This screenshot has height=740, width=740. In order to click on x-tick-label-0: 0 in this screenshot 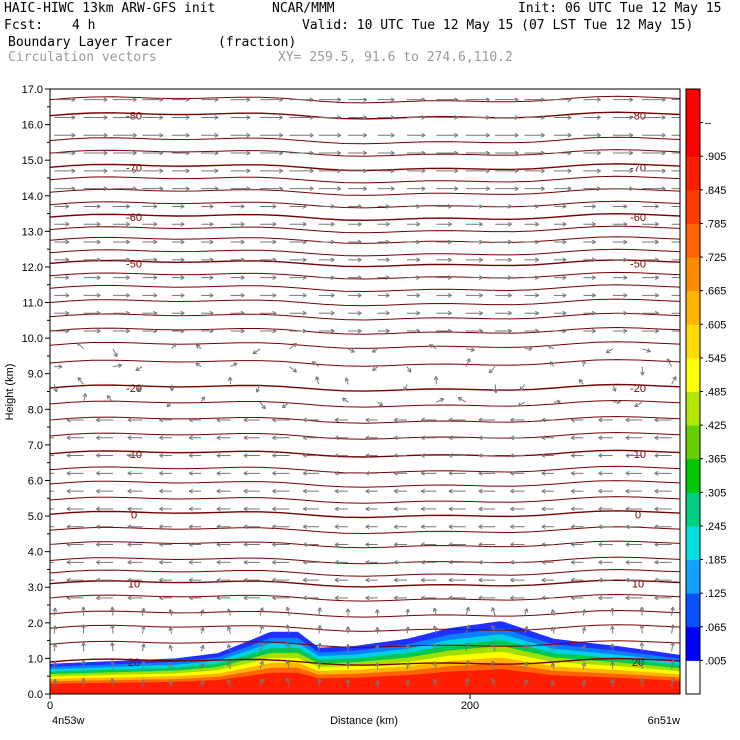, I will do `click(50, 706)`.